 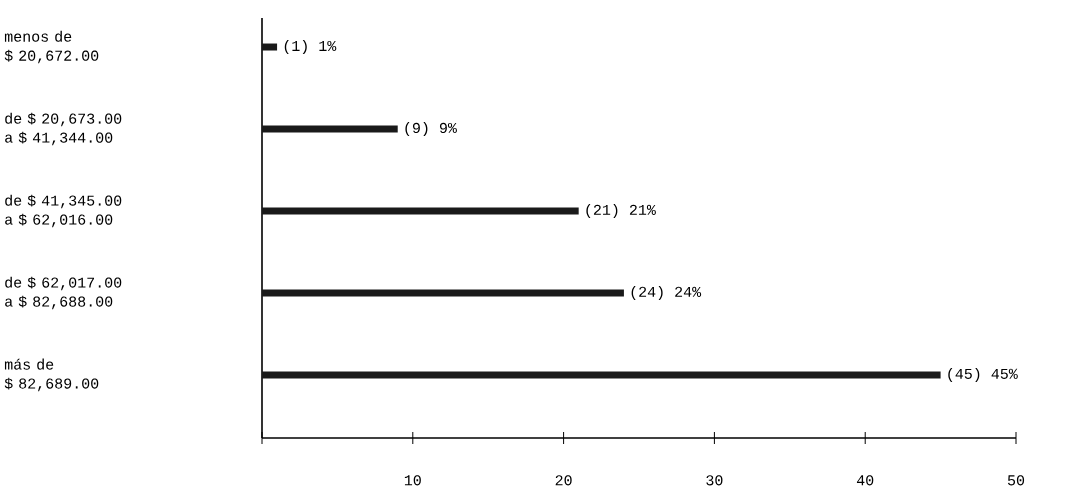 I want to click on data-label: (24) 24%, so click(x=666, y=292).